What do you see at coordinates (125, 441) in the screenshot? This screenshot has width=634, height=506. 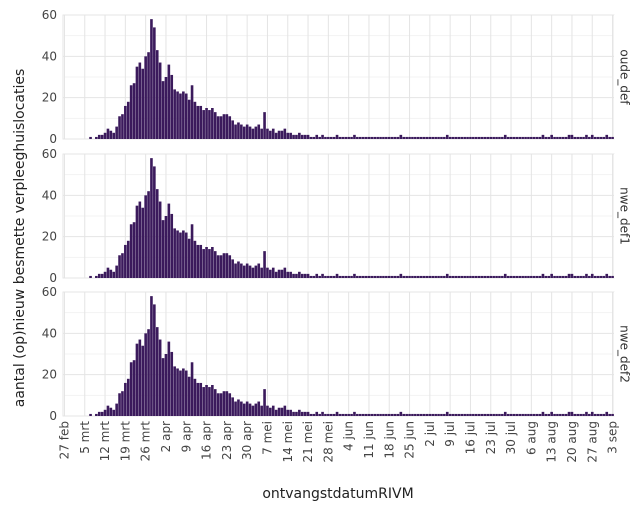 I see `x-tick-label: 19 mrt` at bounding box center [125, 441].